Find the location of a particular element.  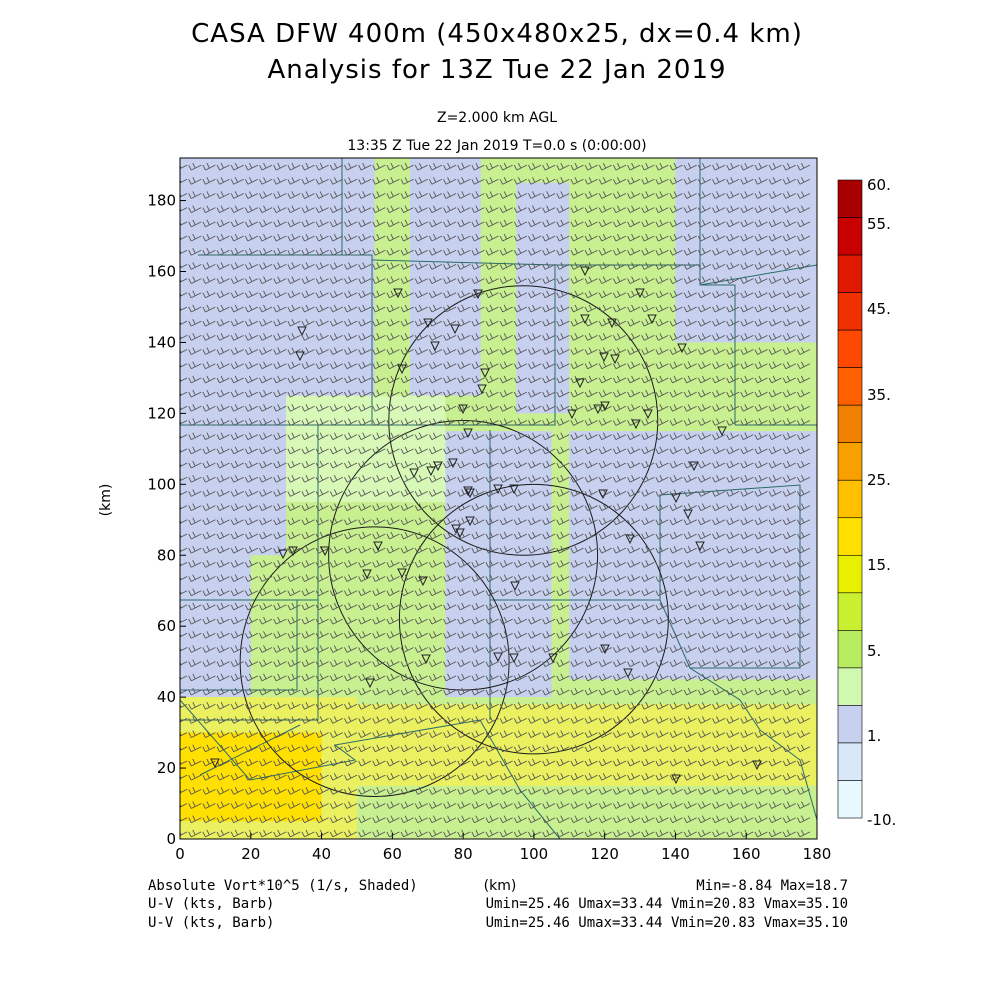

county-boundary is located at coordinates (463, 342).